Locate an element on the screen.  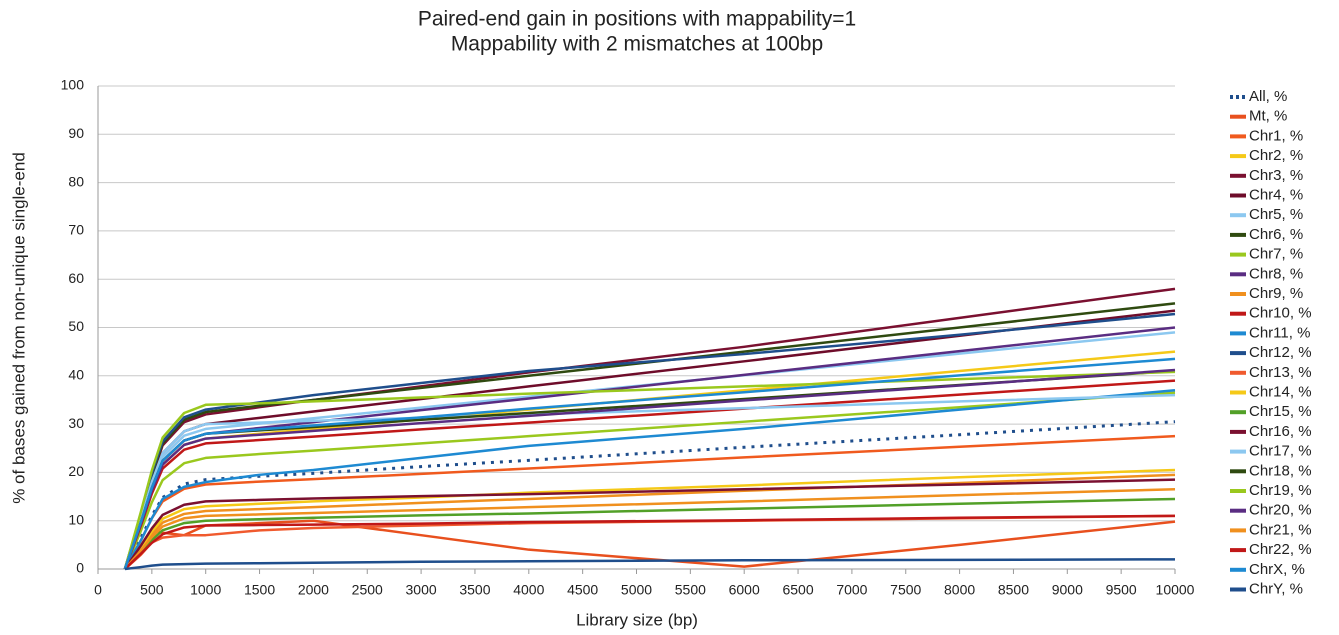
x-tick-label: 3000 is located at coordinates (421, 590).